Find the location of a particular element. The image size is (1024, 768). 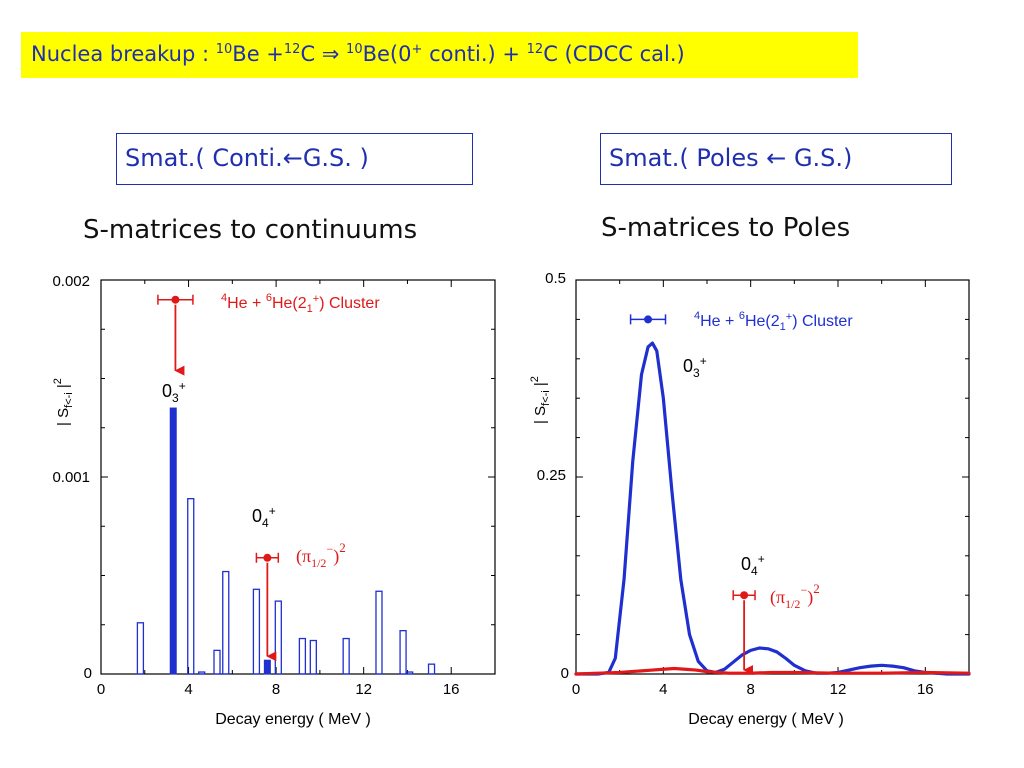

left-xtick-0: 0 is located at coordinates (101, 689).